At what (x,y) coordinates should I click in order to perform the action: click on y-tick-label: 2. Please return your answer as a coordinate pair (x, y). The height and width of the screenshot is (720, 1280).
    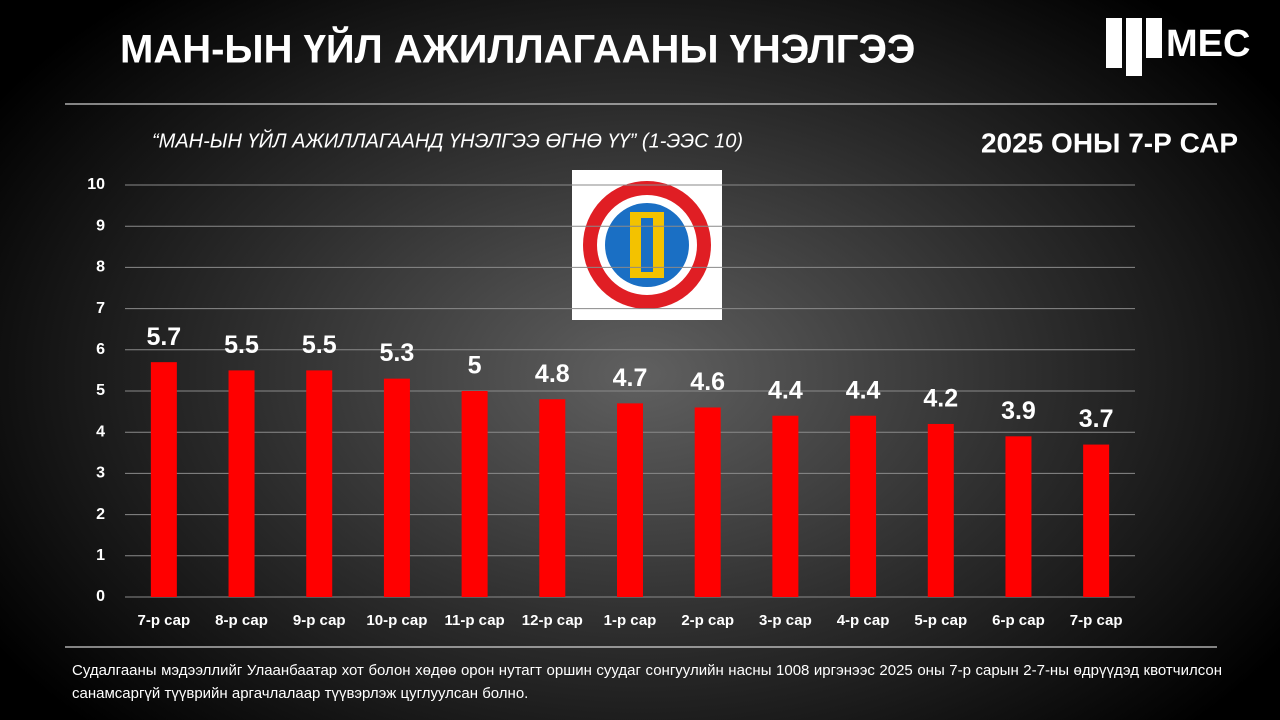
    Looking at the image, I should click on (100, 514).